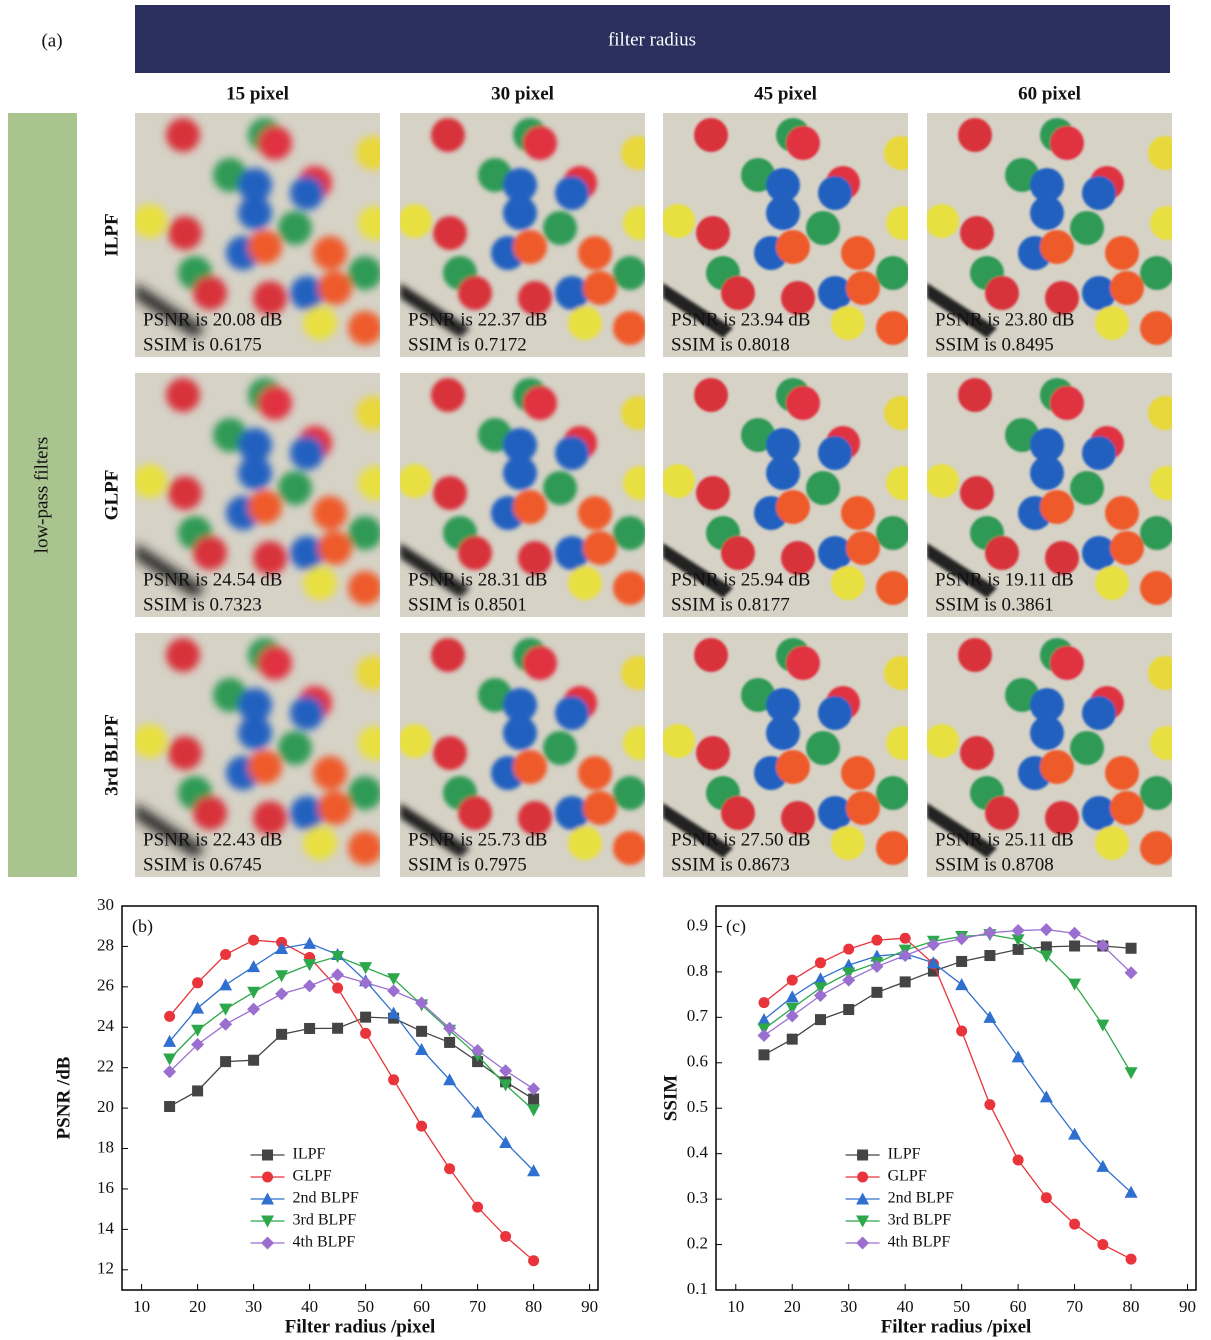  I want to click on legend-text: 2nd BLPF, so click(921, 1198).